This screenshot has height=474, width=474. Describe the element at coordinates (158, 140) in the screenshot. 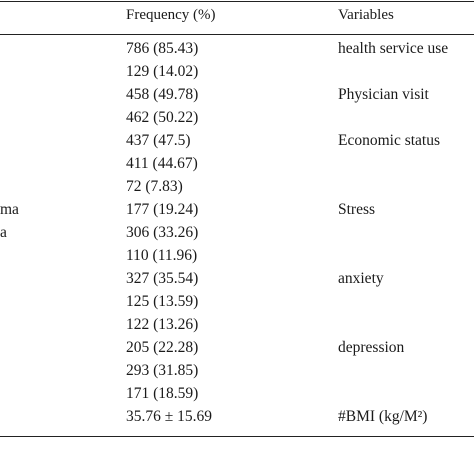

I see `frequency-cell: 437 (47.5)` at that location.